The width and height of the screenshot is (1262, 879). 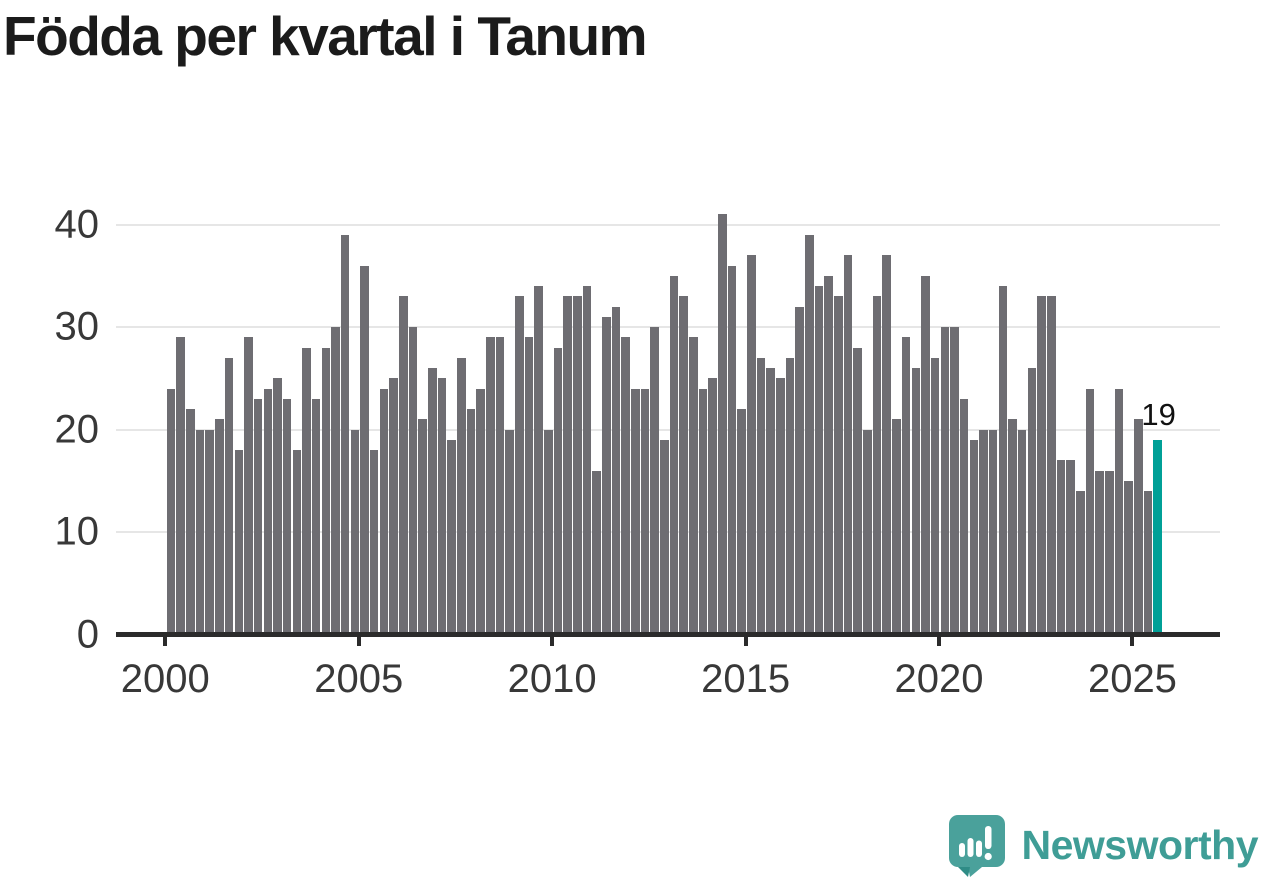 What do you see at coordinates (77, 224) in the screenshot?
I see `y-axis-tick-label: 40` at bounding box center [77, 224].